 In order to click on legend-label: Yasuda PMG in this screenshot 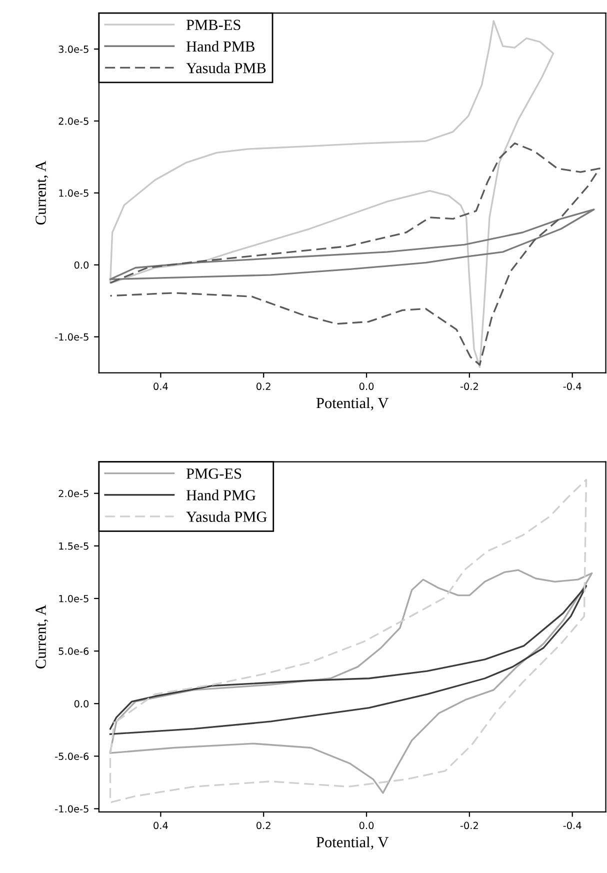, I will do `click(226, 516)`.